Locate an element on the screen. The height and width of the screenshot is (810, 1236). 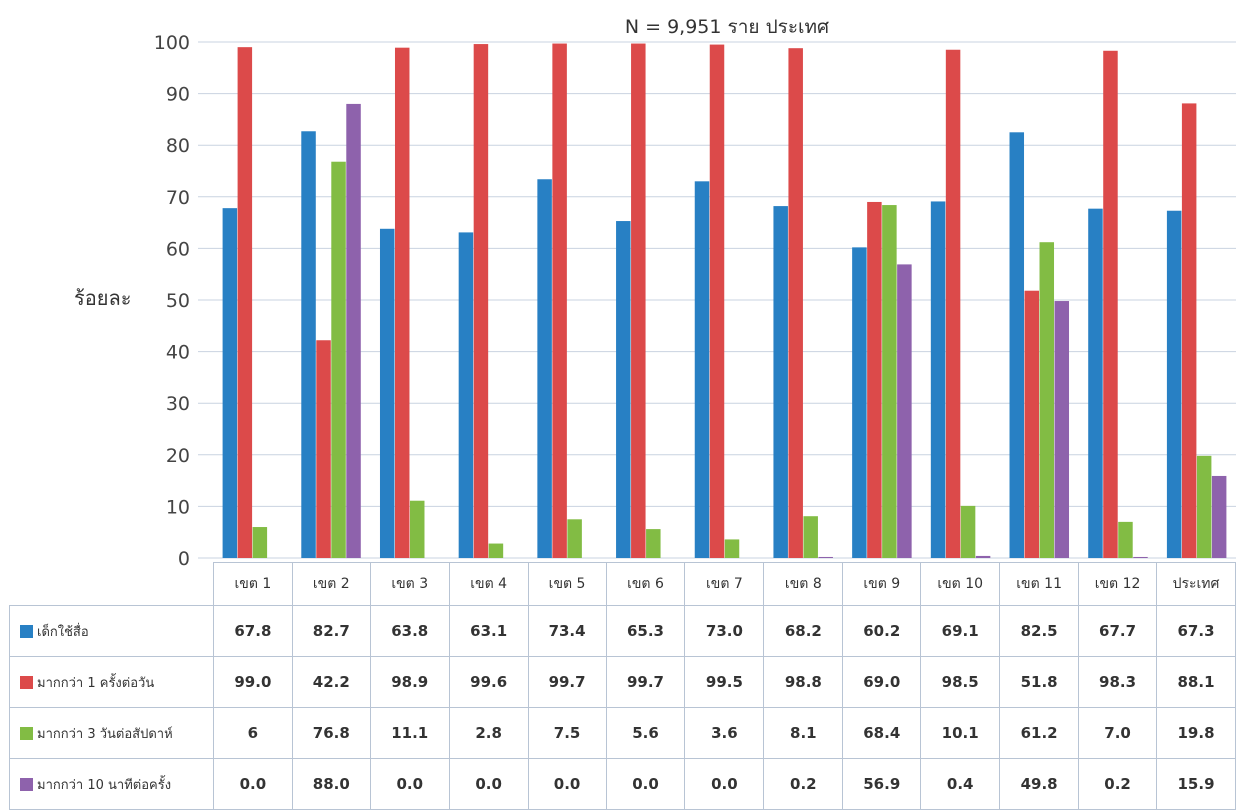
data-label: 7.0 is located at coordinates (1118, 733).